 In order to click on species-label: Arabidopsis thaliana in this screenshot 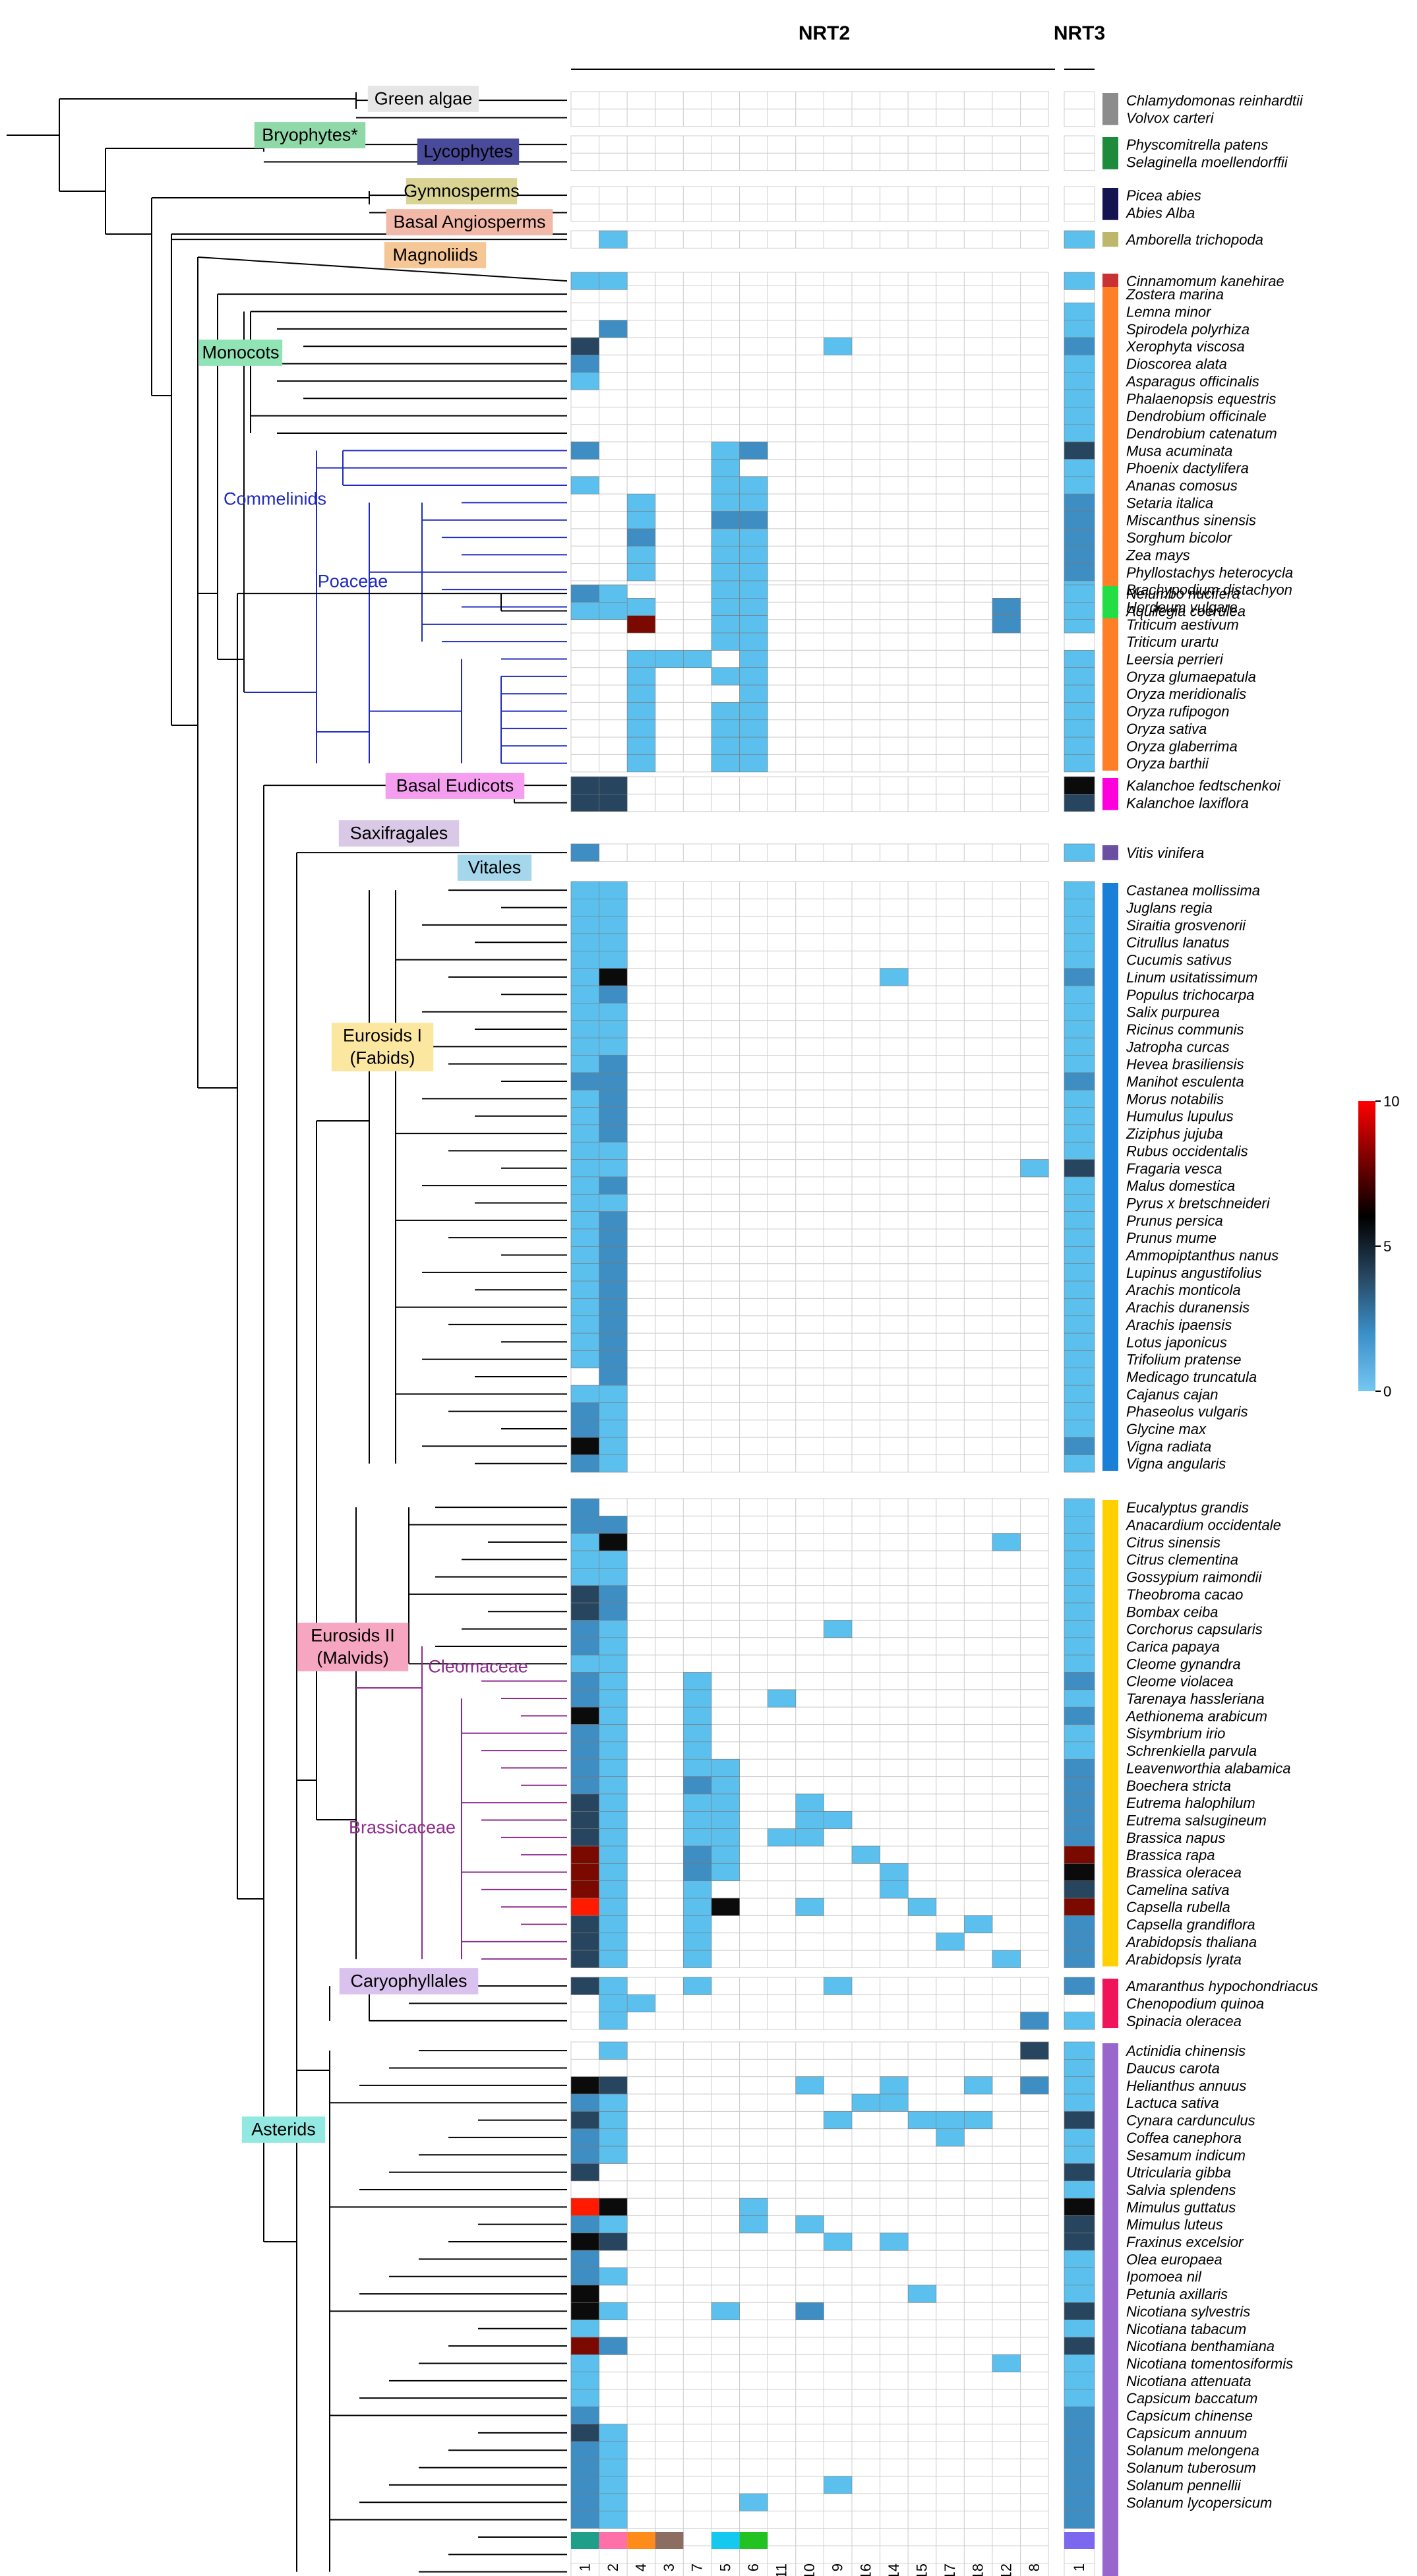, I will do `click(1191, 1942)`.